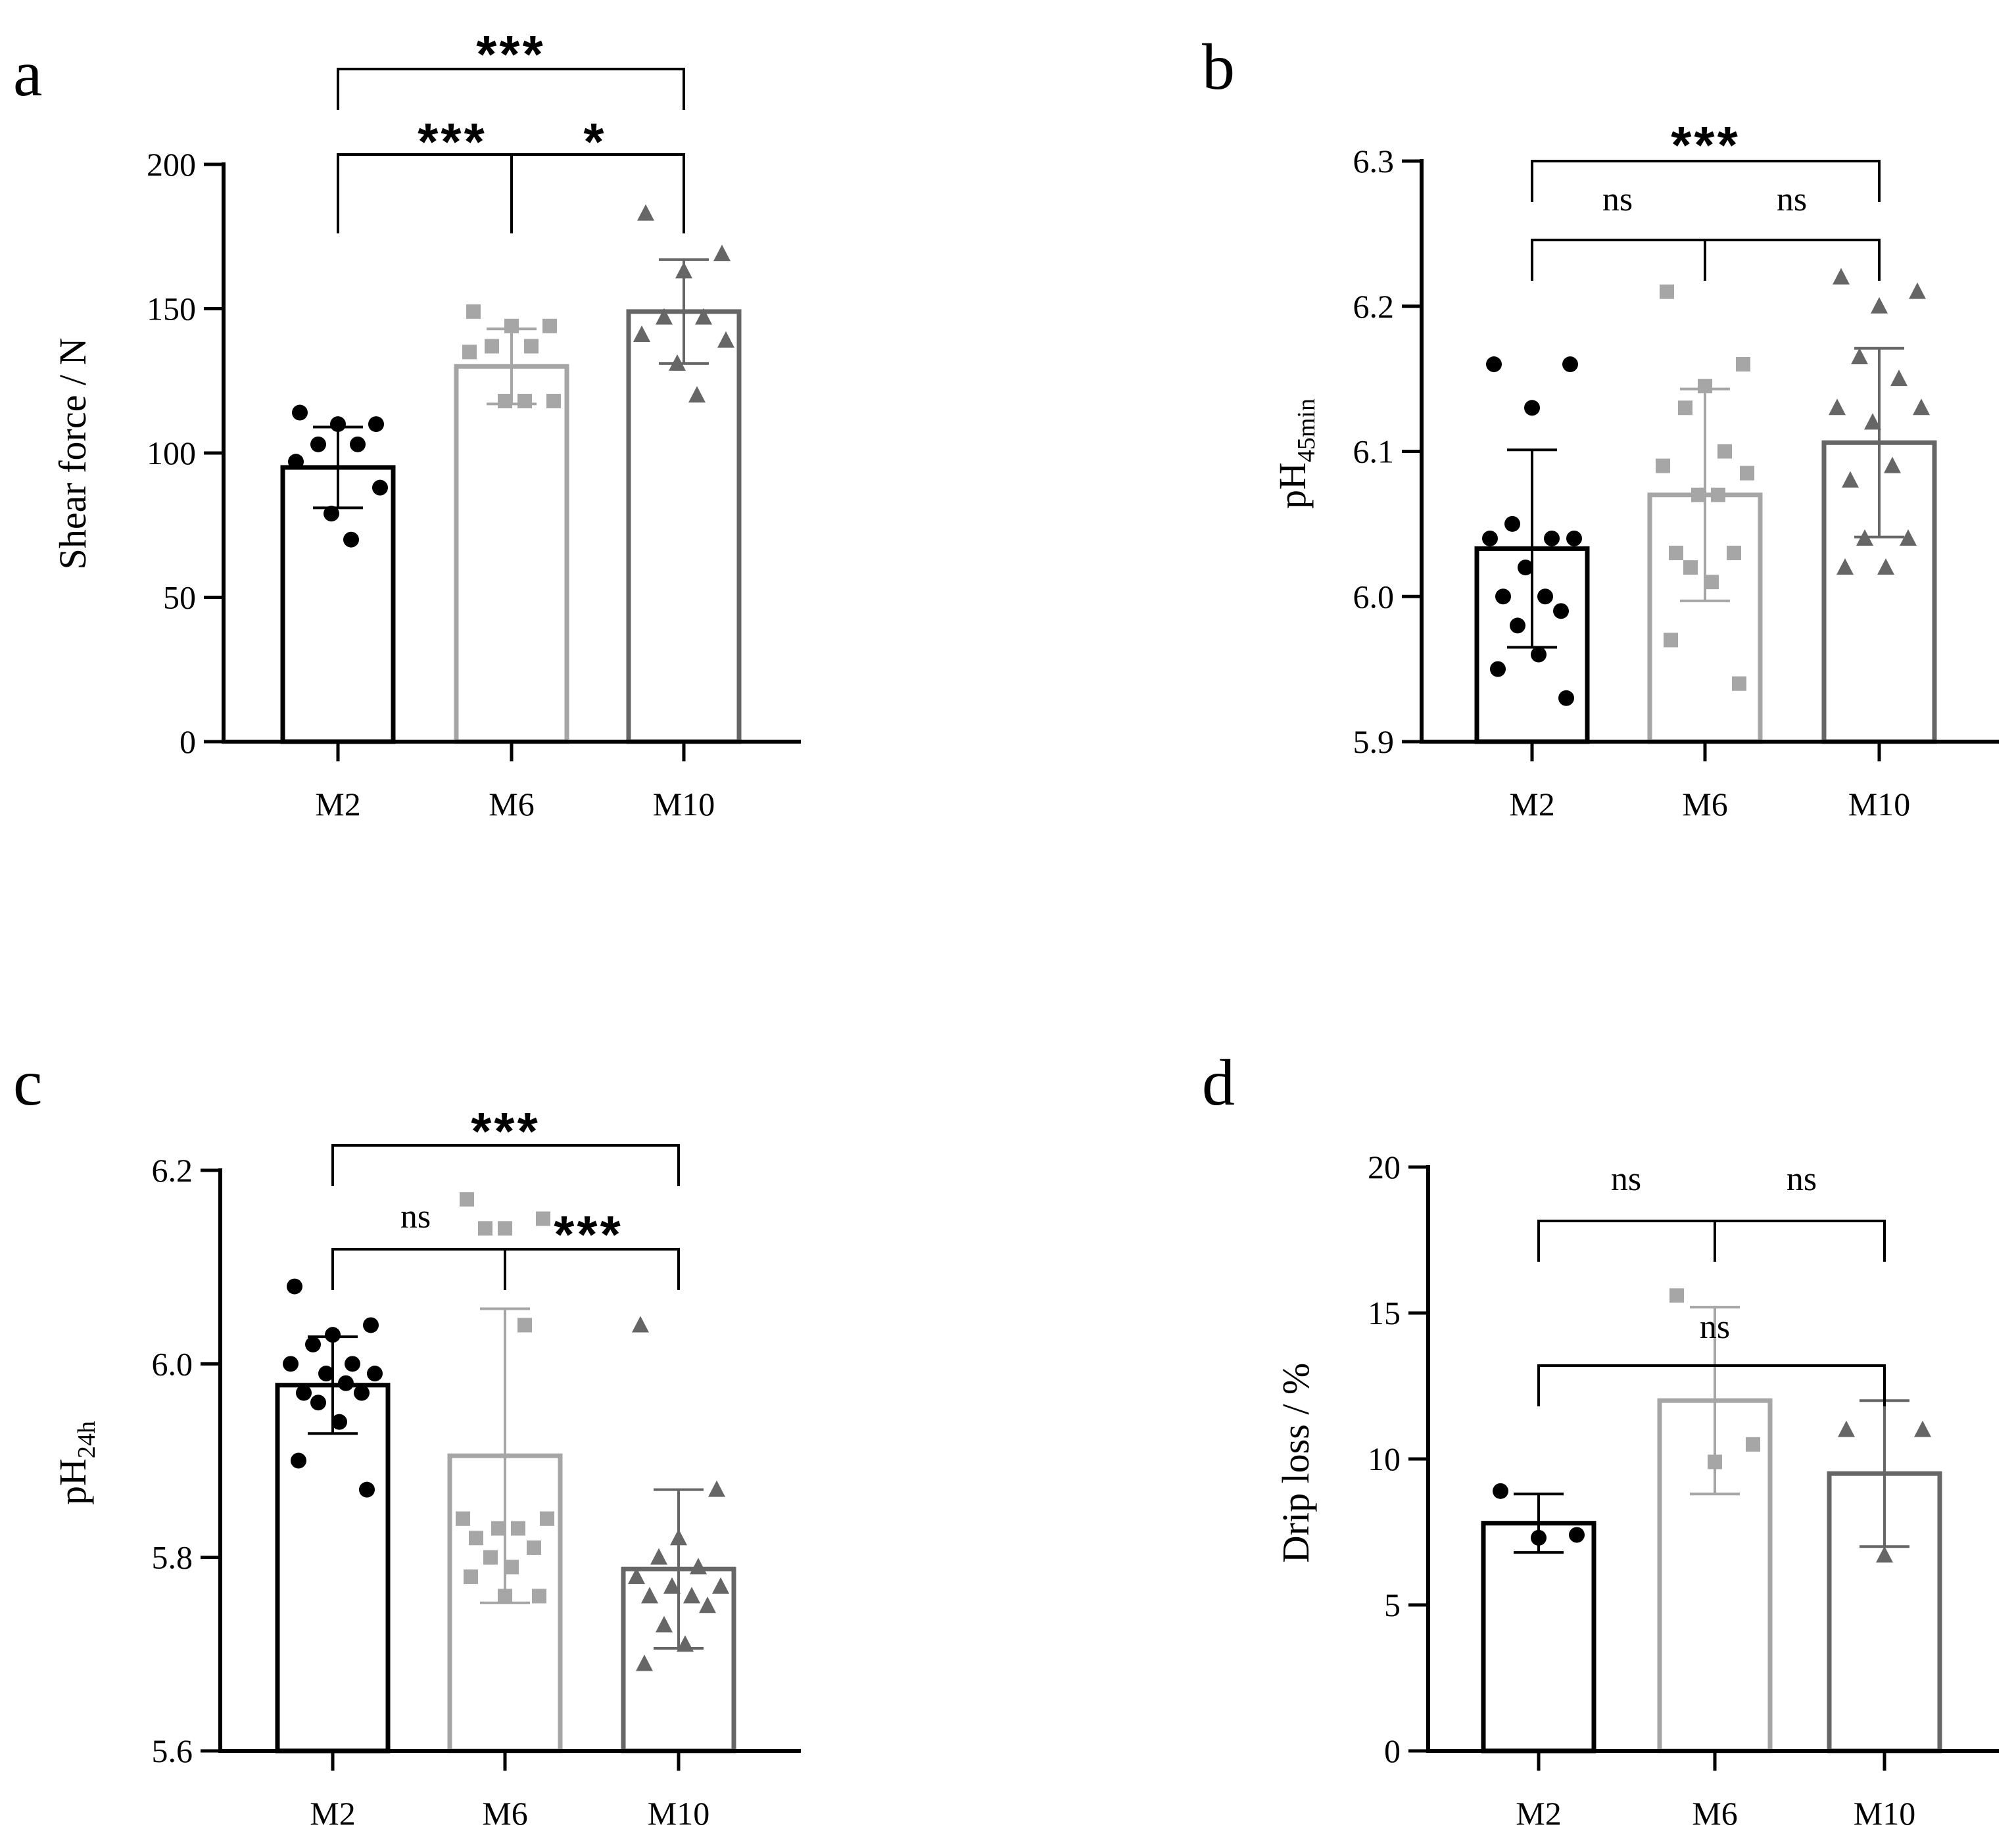 Image resolution: width=2016 pixels, height=1839 pixels. What do you see at coordinates (452, 141) in the screenshot?
I see `significance-label-left: ***` at bounding box center [452, 141].